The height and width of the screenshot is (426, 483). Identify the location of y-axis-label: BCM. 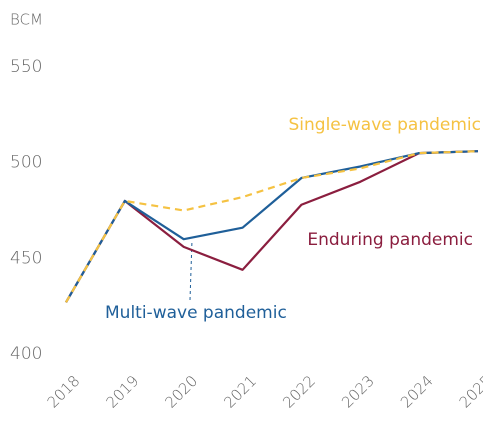
(26, 20).